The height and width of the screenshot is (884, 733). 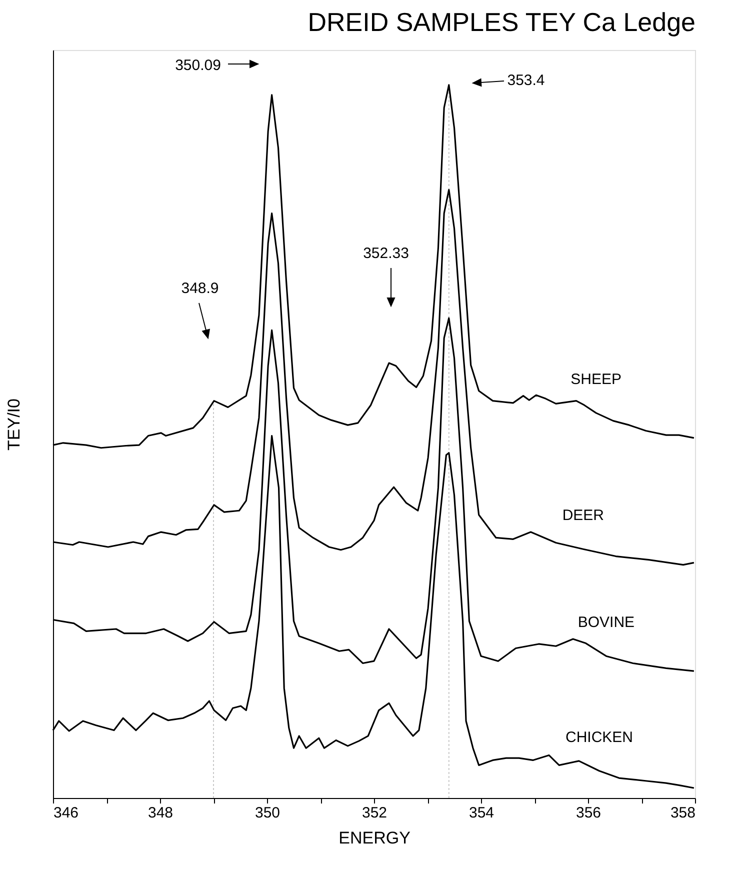 What do you see at coordinates (374, 838) in the screenshot?
I see `x-axis-title: ENERGY` at bounding box center [374, 838].